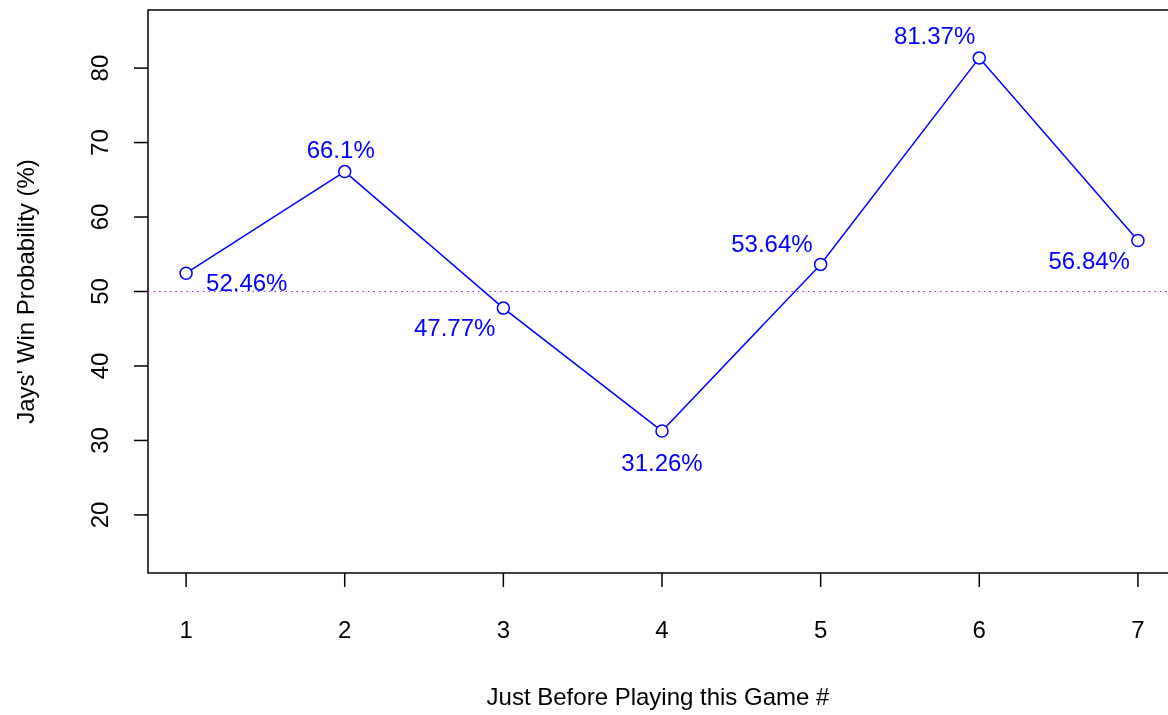 The height and width of the screenshot is (715, 1168). What do you see at coordinates (25, 291) in the screenshot?
I see `y-axis-title: Jays' Win Probability (%)` at bounding box center [25, 291].